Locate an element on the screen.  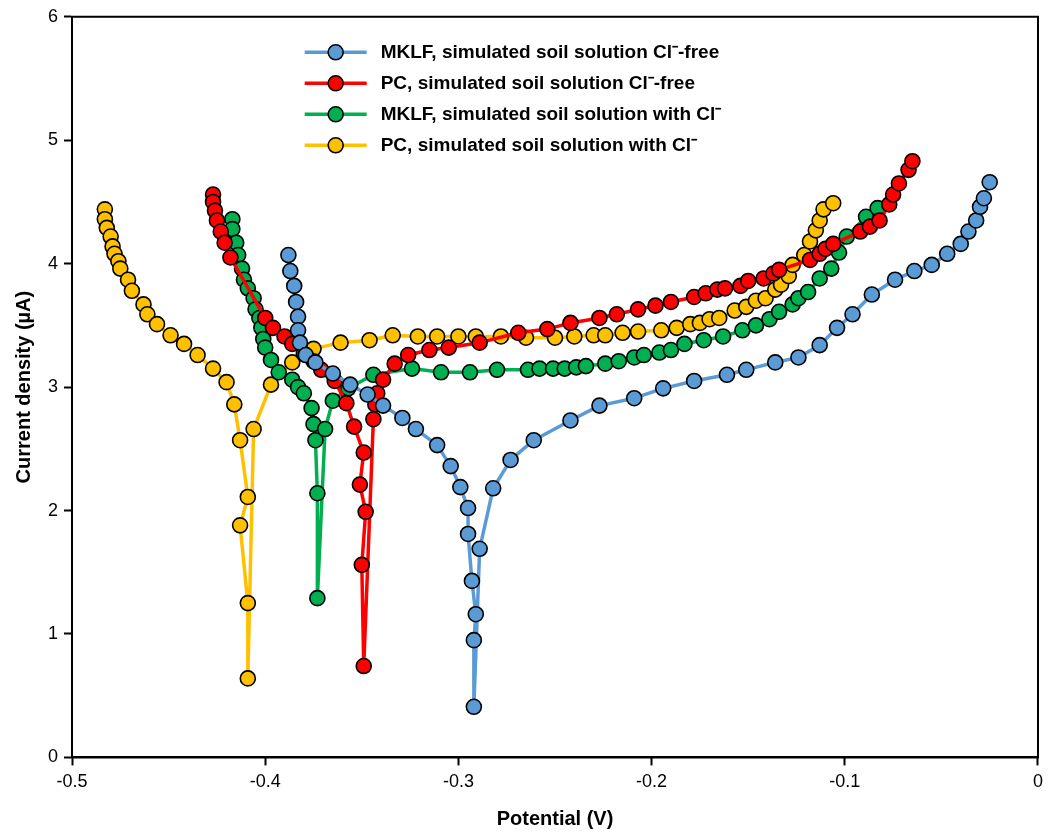
y-tick-label: 2 is located at coordinates (53, 509).